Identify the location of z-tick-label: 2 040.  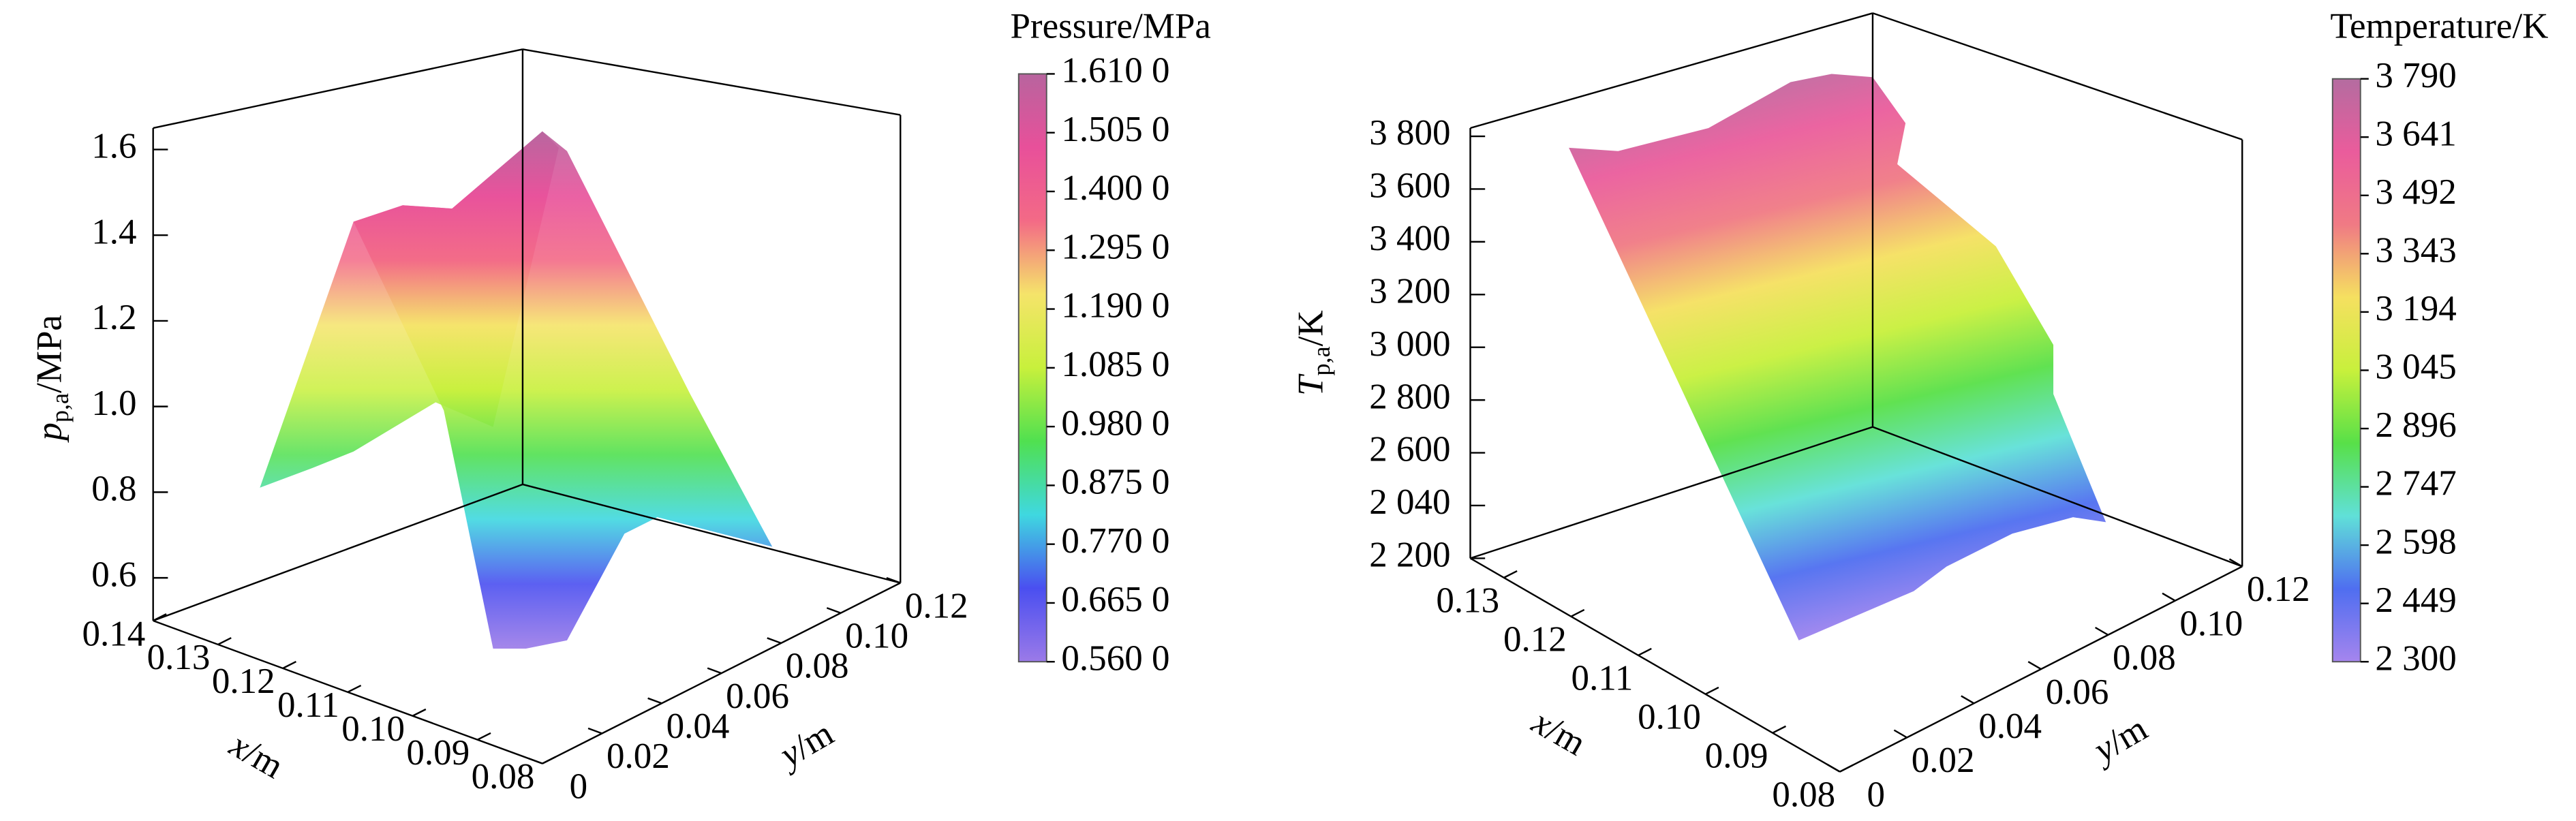
(1409, 502).